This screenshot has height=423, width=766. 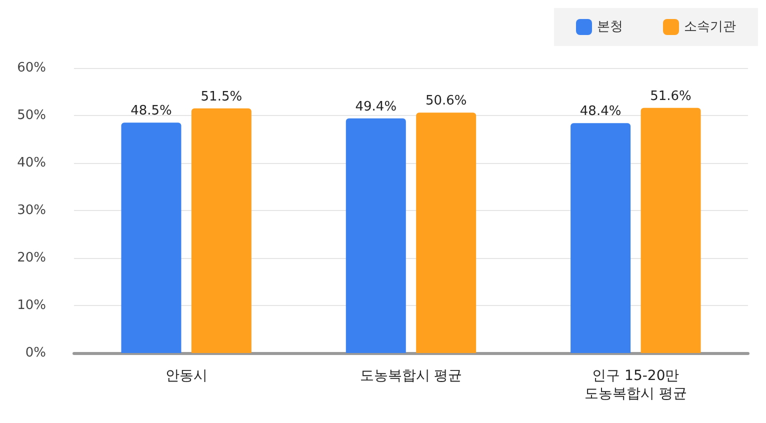 What do you see at coordinates (186, 376) in the screenshot?
I see `x-tick-label: 안동시` at bounding box center [186, 376].